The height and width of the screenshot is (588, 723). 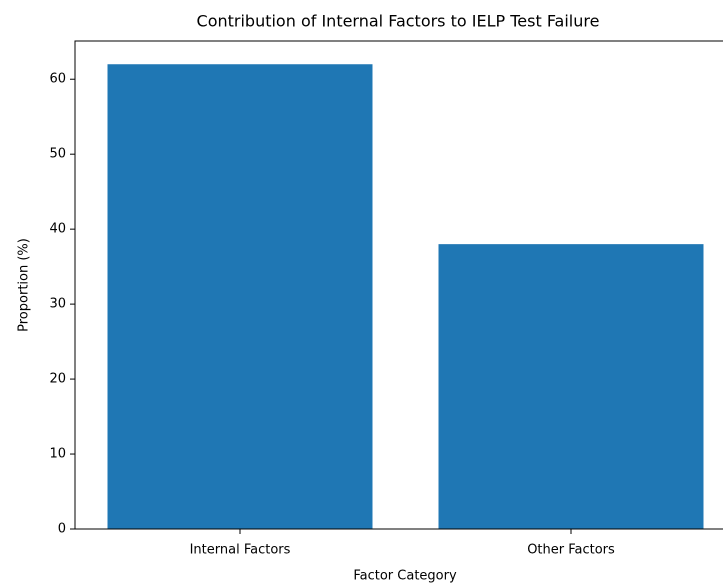 What do you see at coordinates (571, 550) in the screenshot?
I see `x-tick-label: Other Factors` at bounding box center [571, 550].